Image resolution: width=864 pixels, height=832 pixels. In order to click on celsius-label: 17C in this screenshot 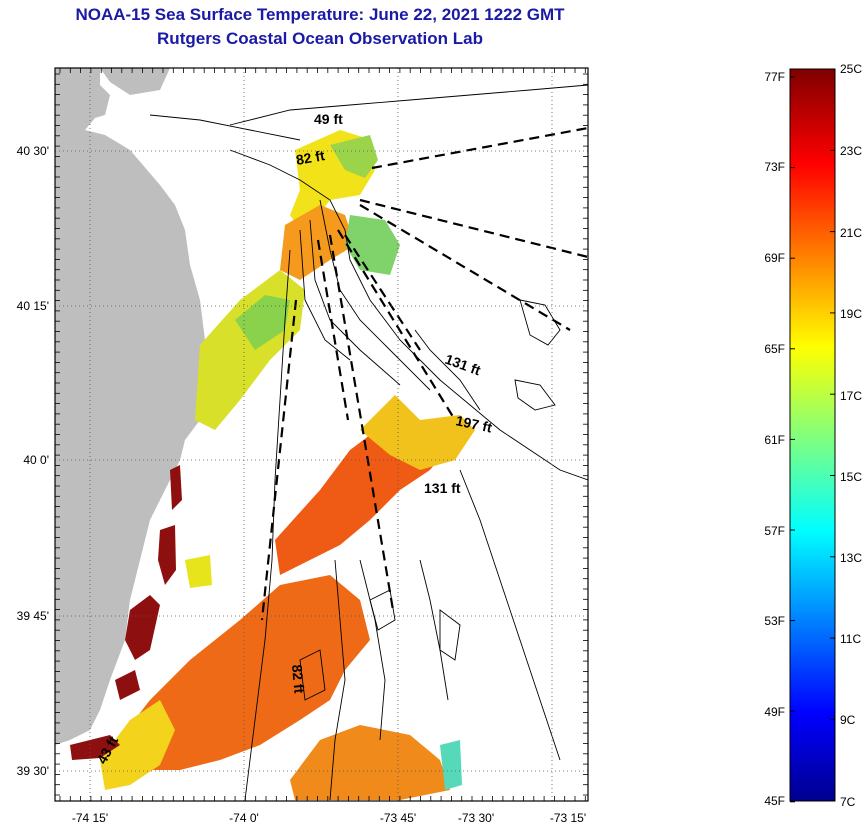, I will do `click(851, 396)`.